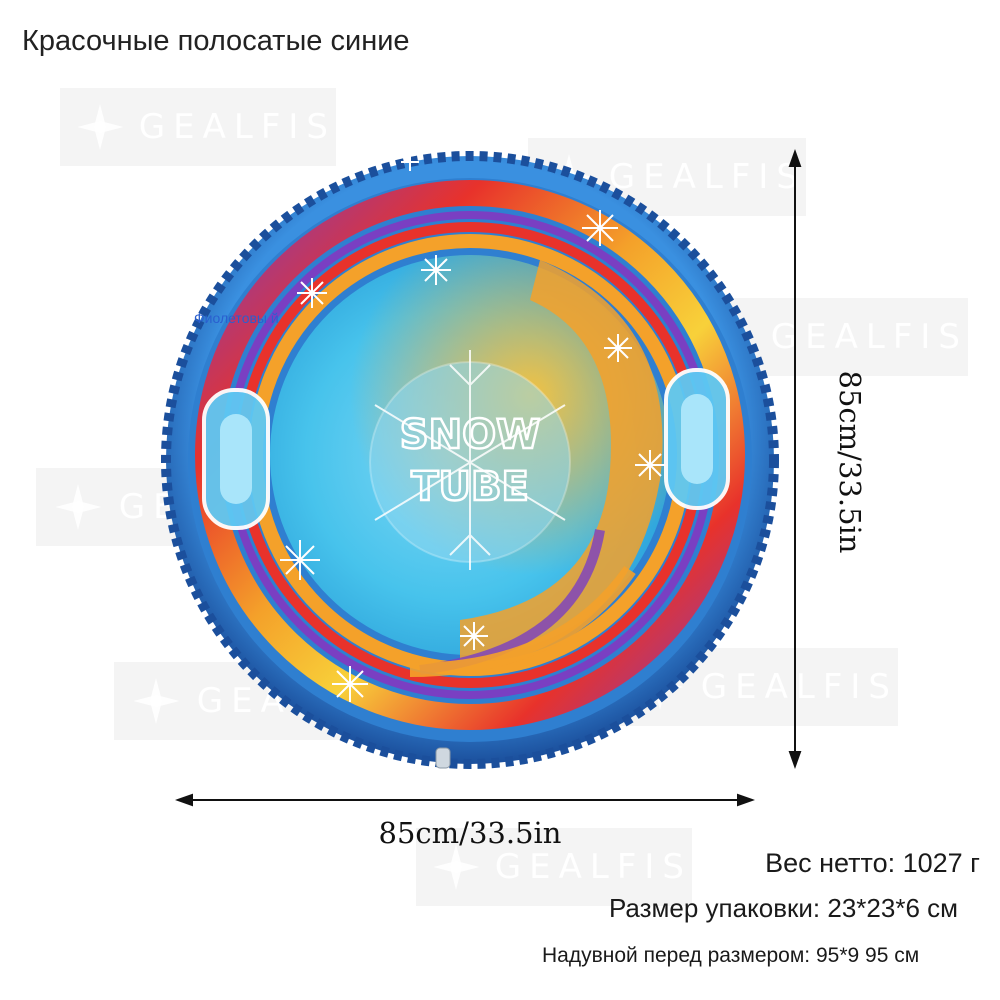  What do you see at coordinates (731, 955) in the screenshot?
I see `inflated-size-text: Надувной перед размером: 95*9 95 см` at bounding box center [731, 955].